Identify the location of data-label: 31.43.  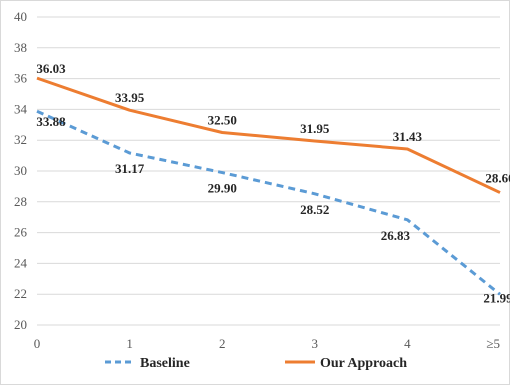
(408, 136).